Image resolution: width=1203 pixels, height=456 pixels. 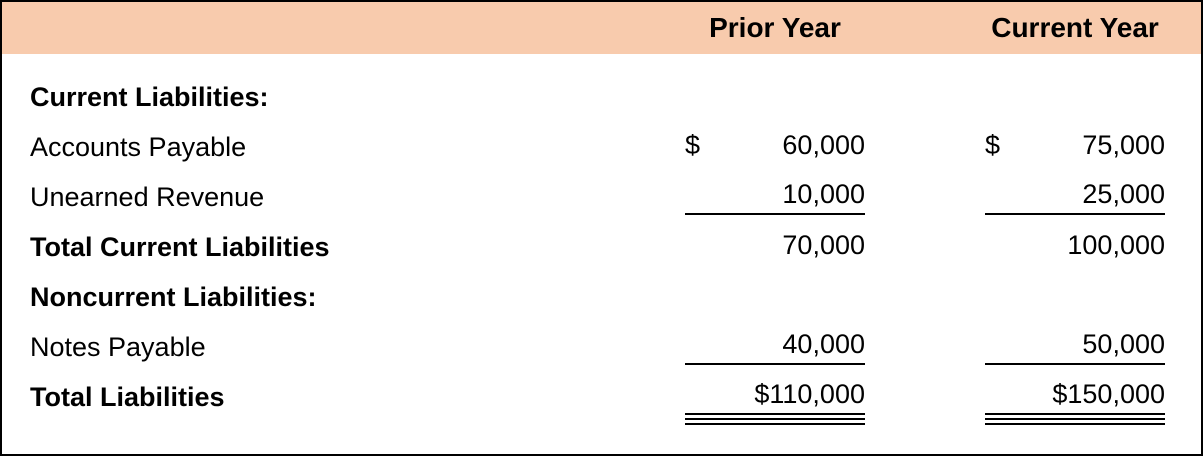 I want to click on amount-value: 10,000, so click(x=823, y=194).